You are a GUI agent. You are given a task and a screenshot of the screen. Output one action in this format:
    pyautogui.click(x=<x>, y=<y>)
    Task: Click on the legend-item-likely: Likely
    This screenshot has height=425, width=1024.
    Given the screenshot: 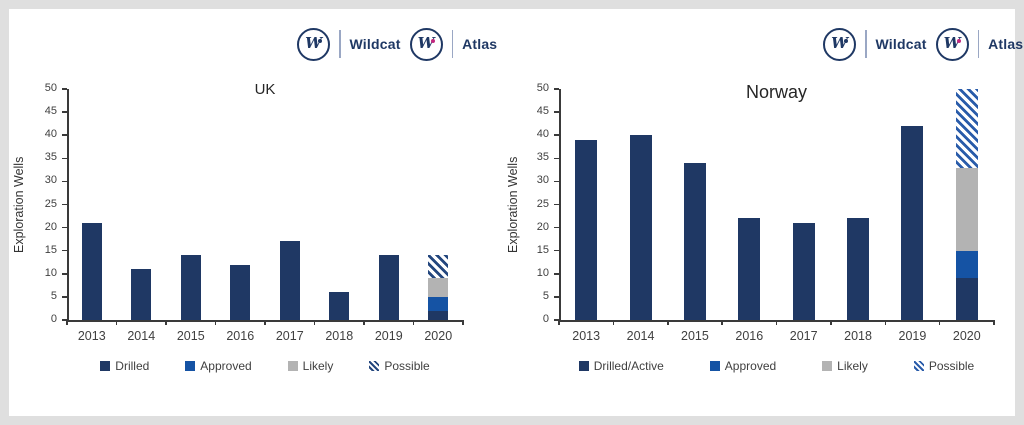 What is the action you would take?
    pyautogui.click(x=310, y=366)
    